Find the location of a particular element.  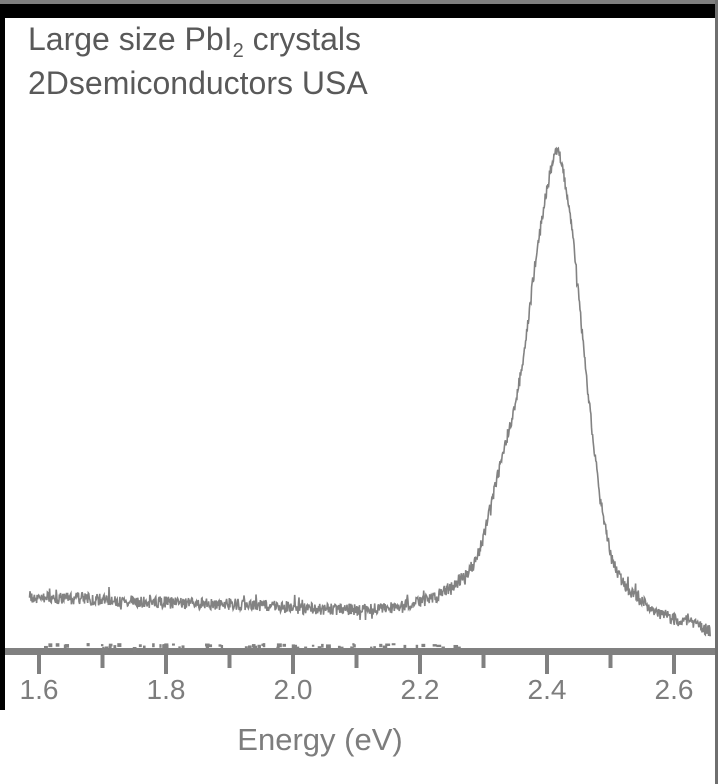

x-tick-label: 1.6 is located at coordinates (39, 689).